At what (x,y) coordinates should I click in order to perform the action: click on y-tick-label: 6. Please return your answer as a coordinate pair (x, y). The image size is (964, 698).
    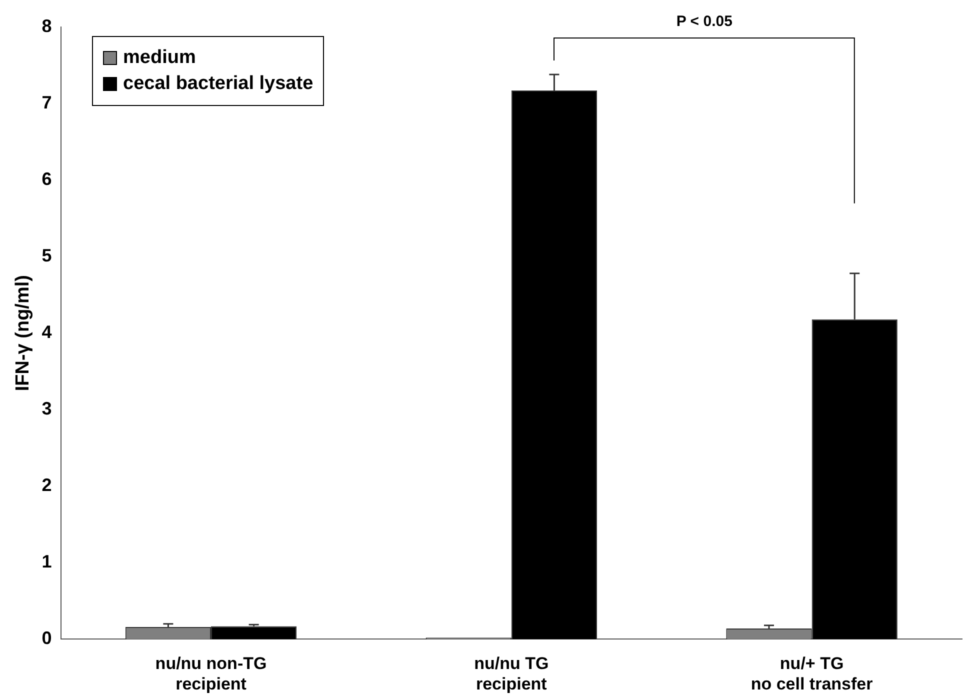
    Looking at the image, I should click on (47, 179).